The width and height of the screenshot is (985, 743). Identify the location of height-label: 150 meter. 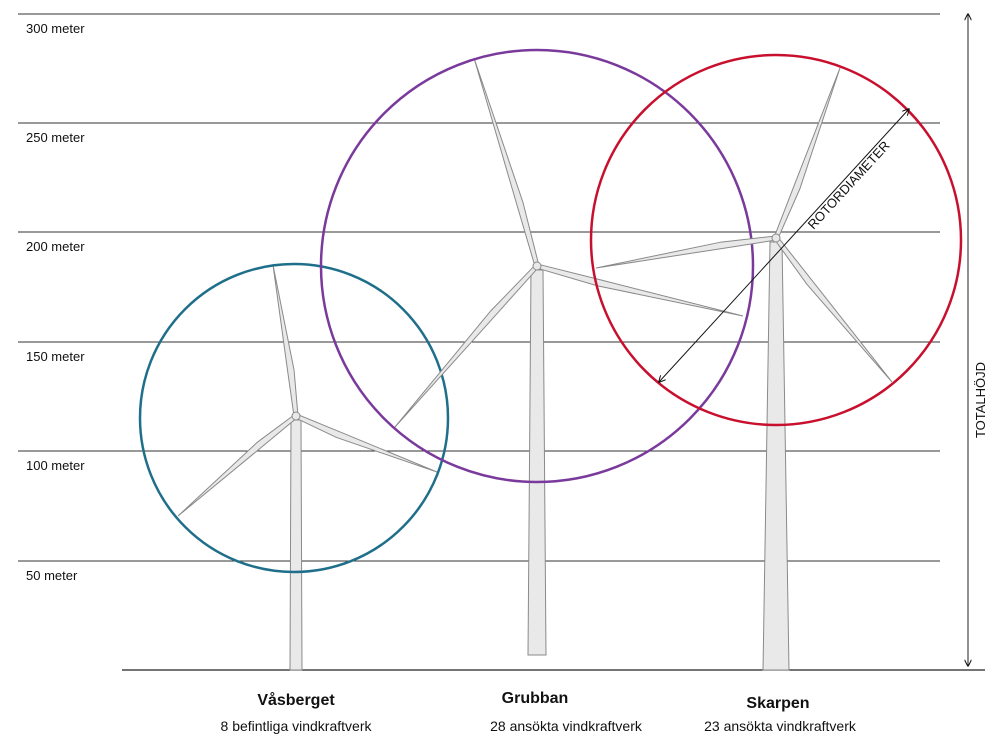
(55, 356).